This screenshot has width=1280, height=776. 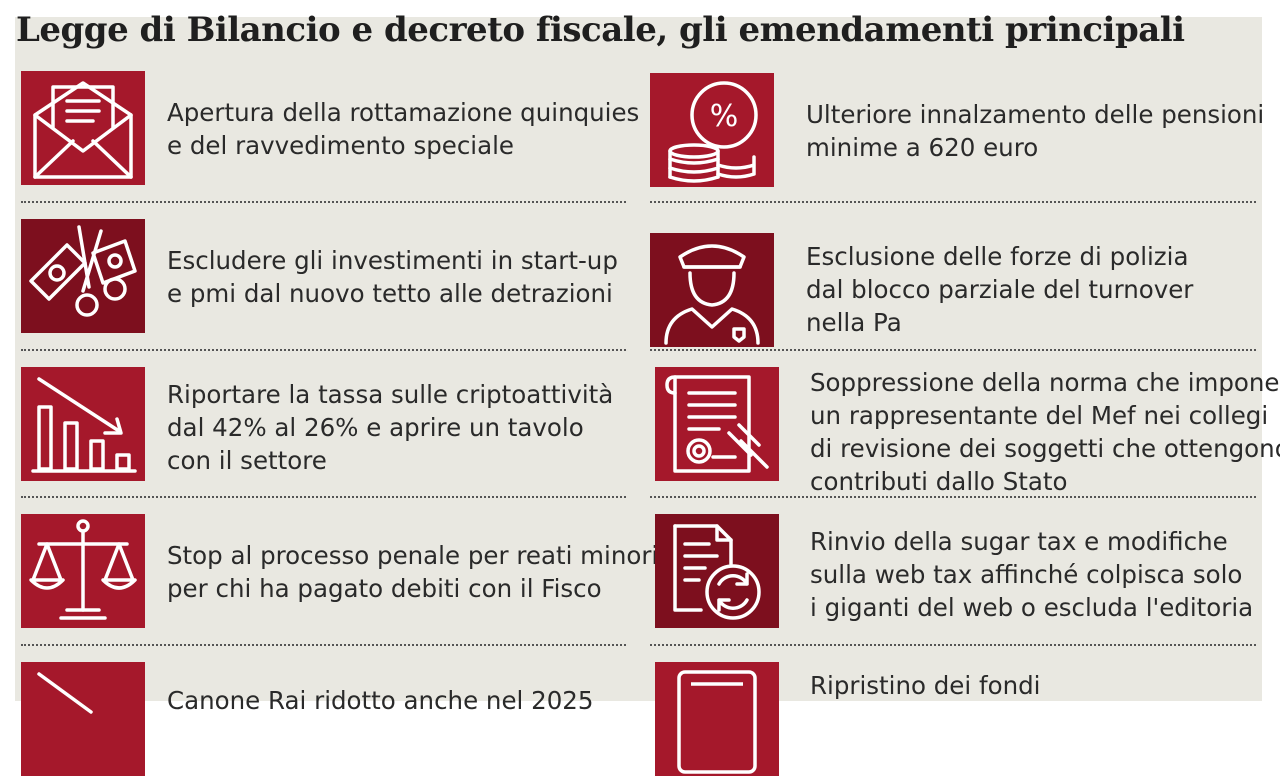 What do you see at coordinates (1019, 541) in the screenshot?
I see `item-text-line: Rinvio della sugar tax e modifiche` at bounding box center [1019, 541].